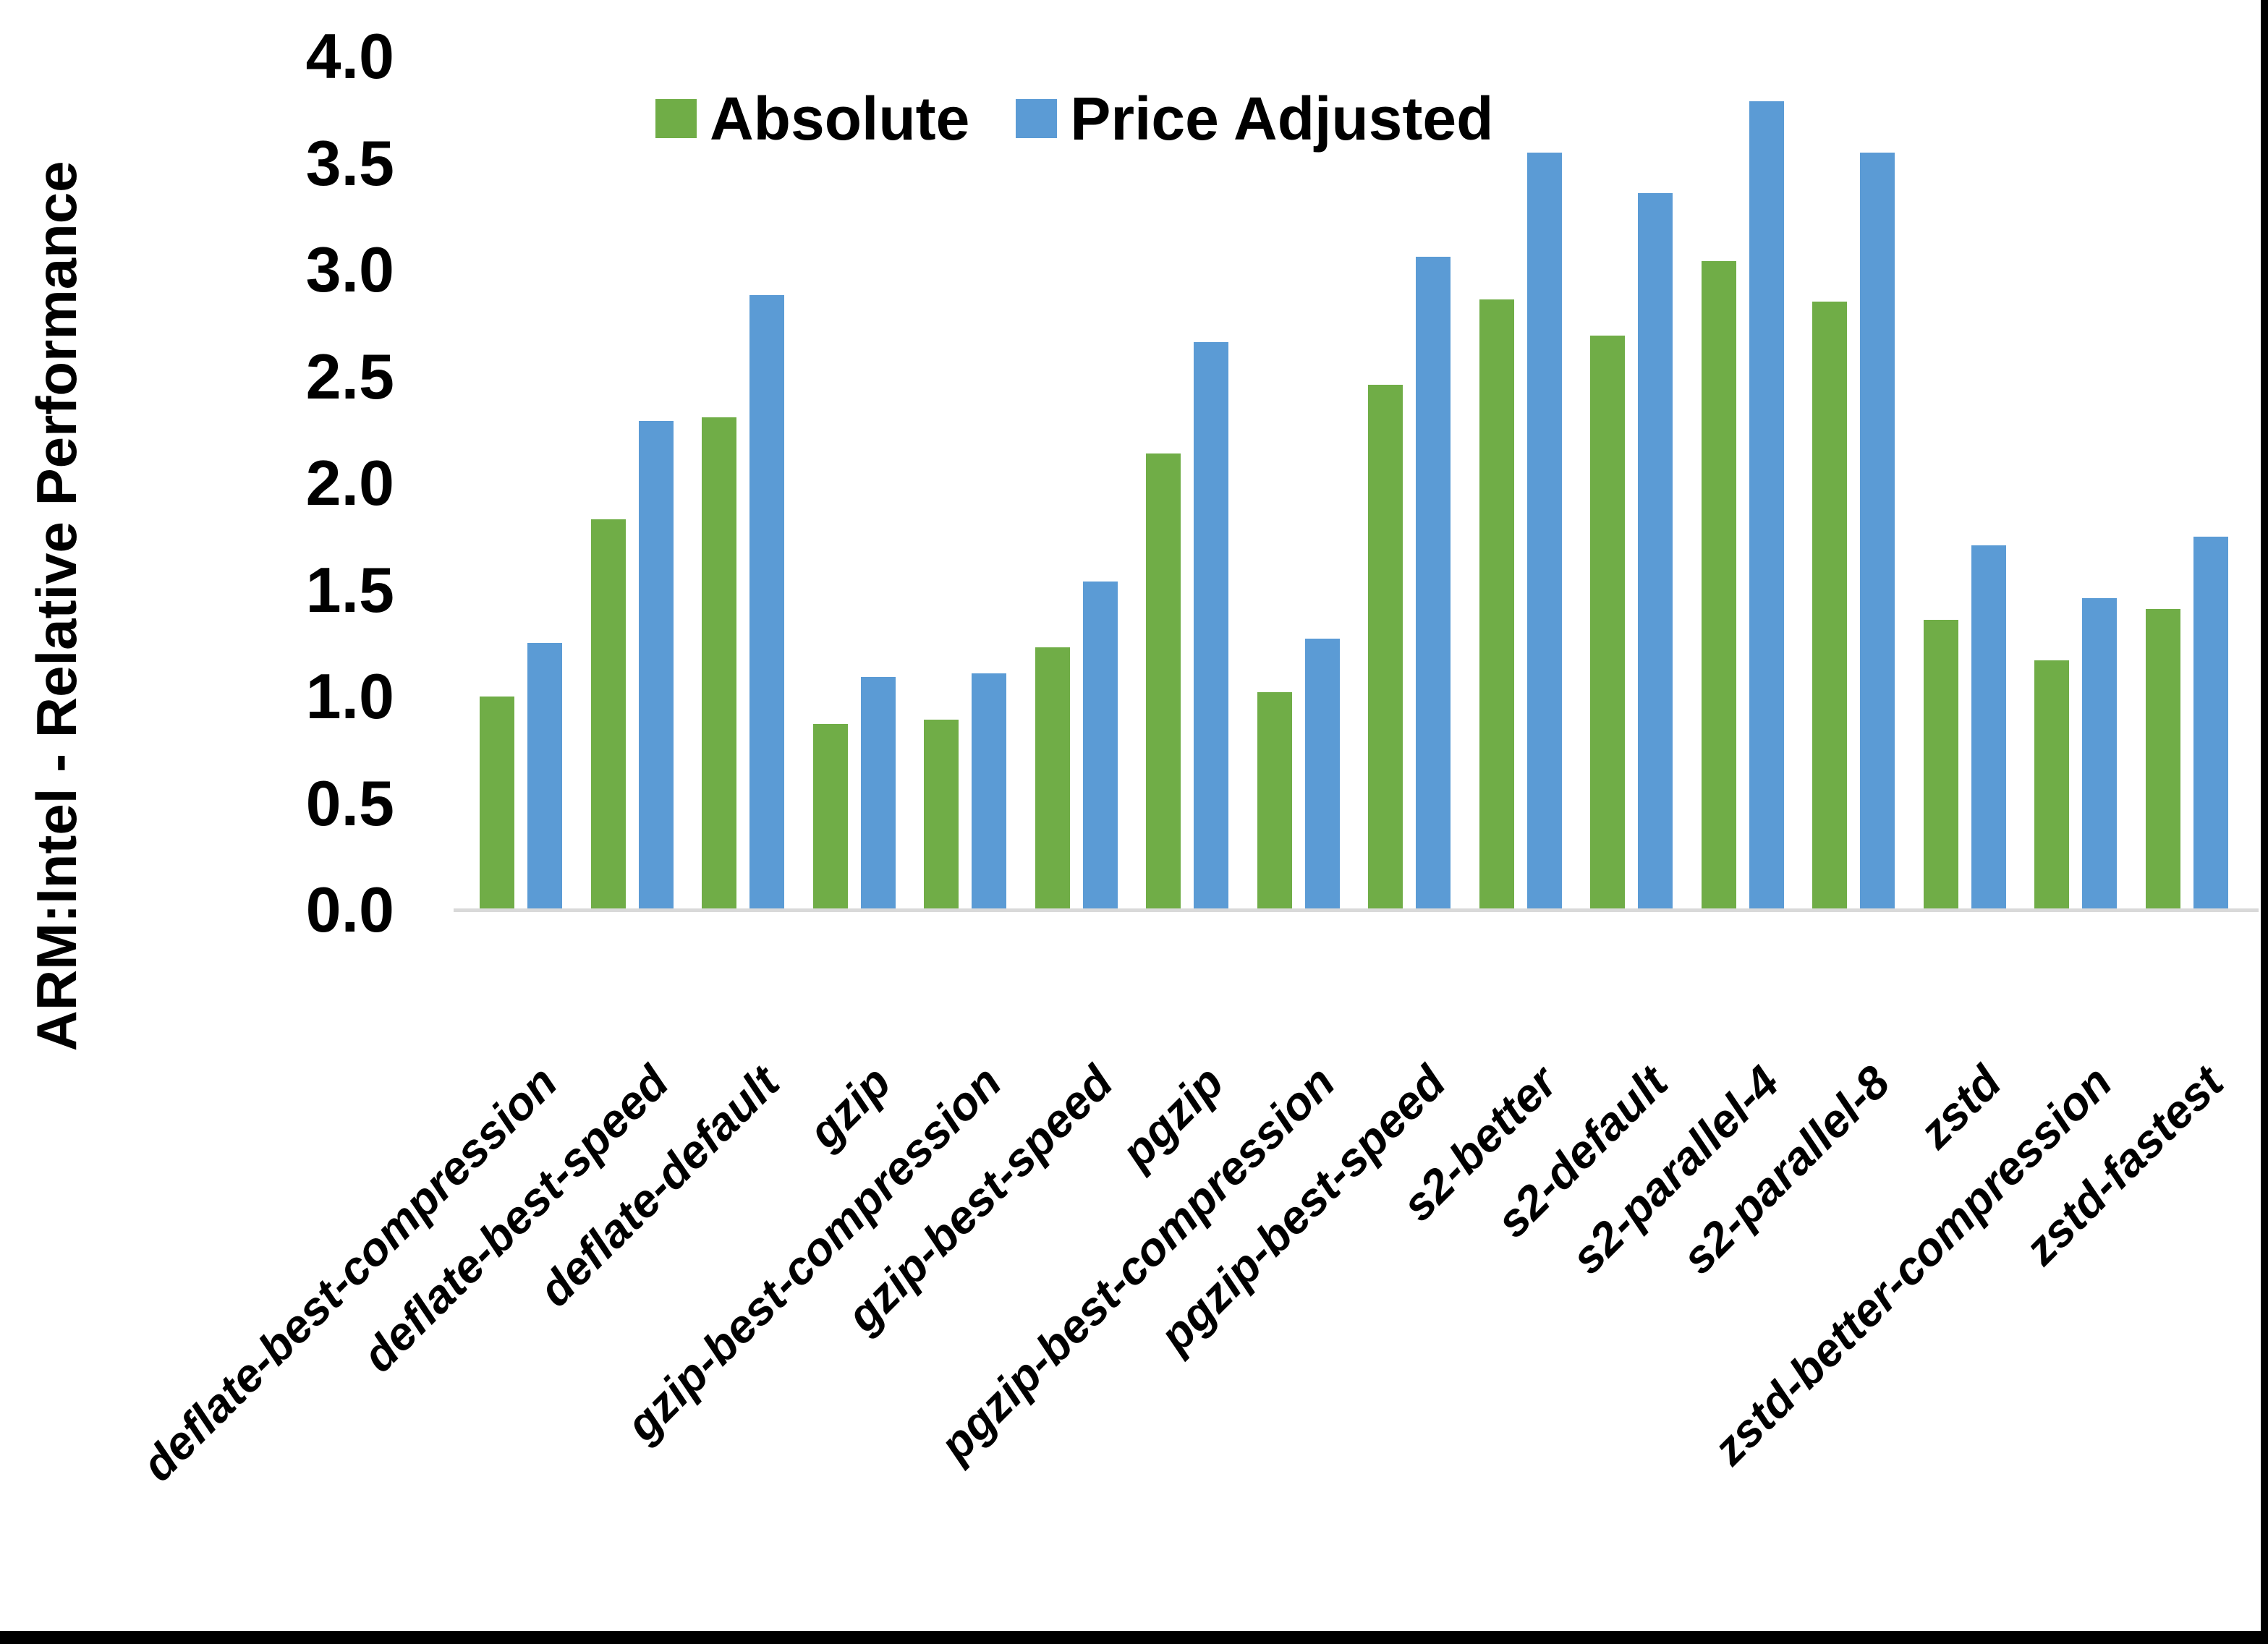 The height and width of the screenshot is (1644, 2268). Describe the element at coordinates (349, 163) in the screenshot. I see `y-tick-label: 3.5` at that location.